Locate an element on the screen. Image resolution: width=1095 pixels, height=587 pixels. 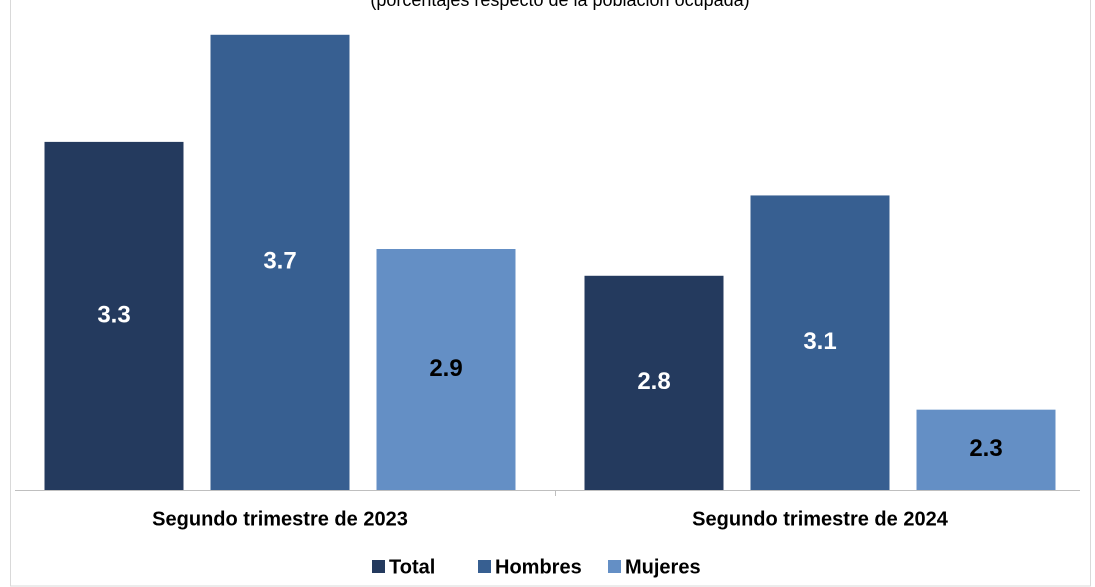
data-label: 2.8 is located at coordinates (653, 381).